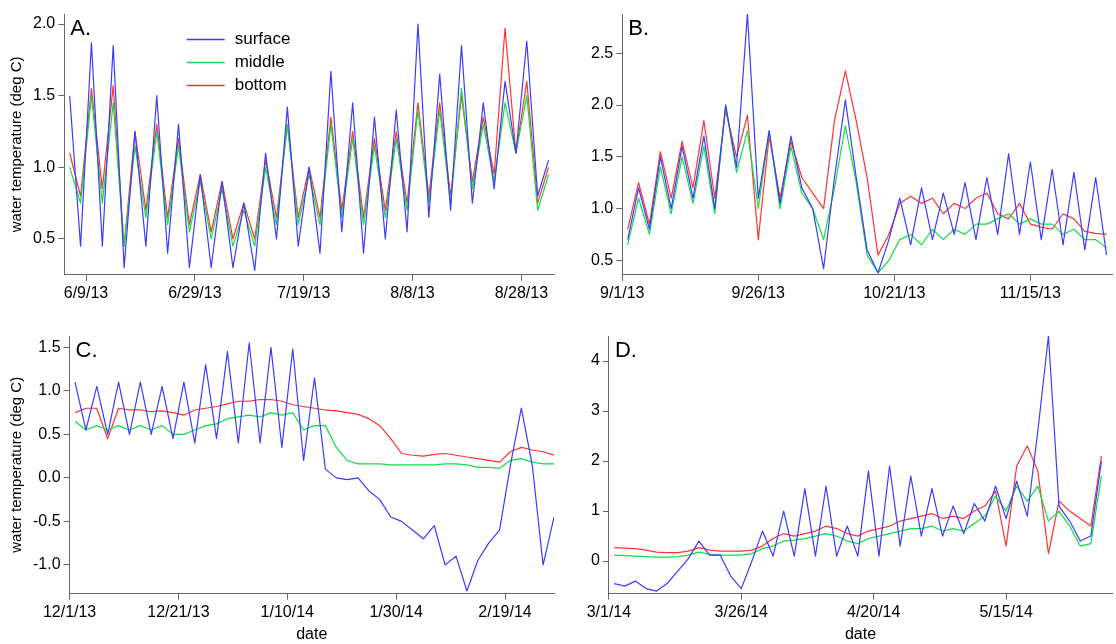 The width and height of the screenshot is (1116, 644). What do you see at coordinates (195, 292) in the screenshot?
I see `x-tick-label: 6/29/13` at bounding box center [195, 292].